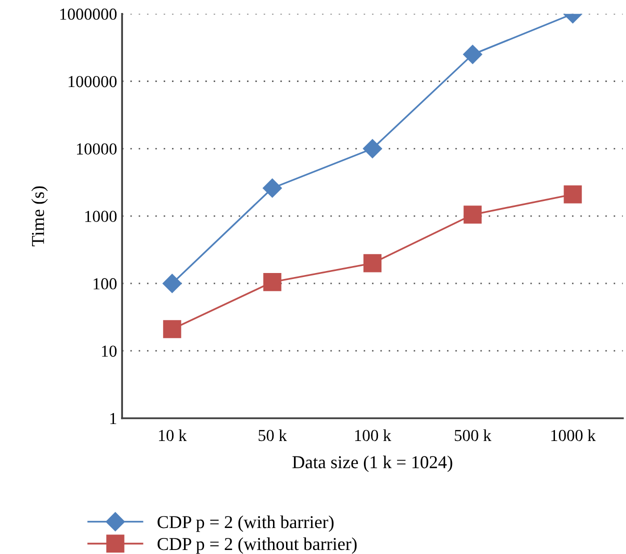 The height and width of the screenshot is (554, 626). I want to click on x-tick-label: 1000 k, so click(573, 435).